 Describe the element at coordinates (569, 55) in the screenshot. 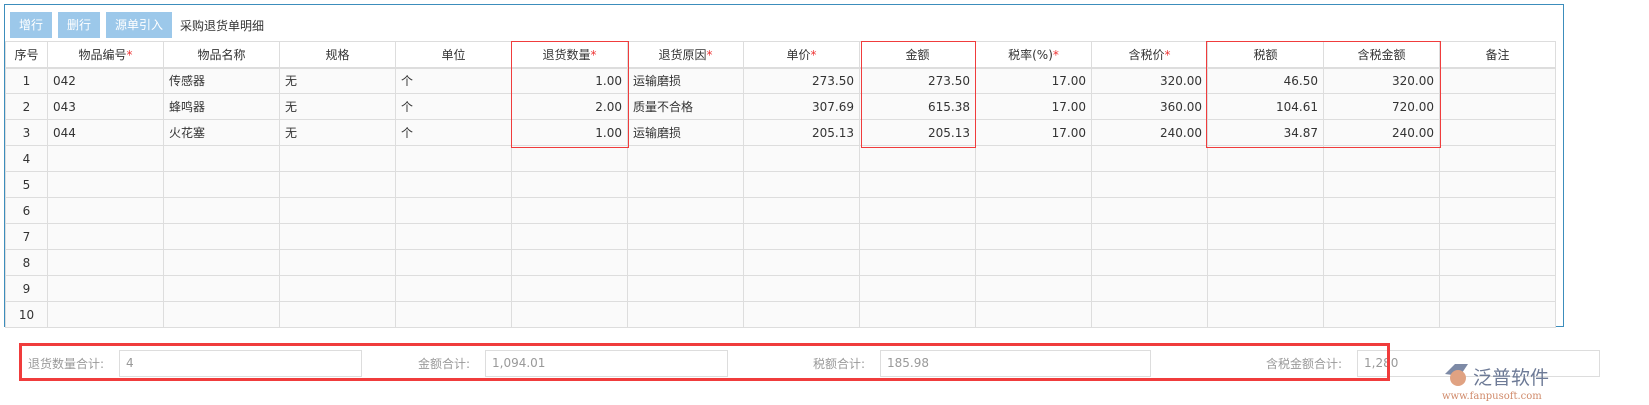

I see `column-header: 退货数量*` at that location.